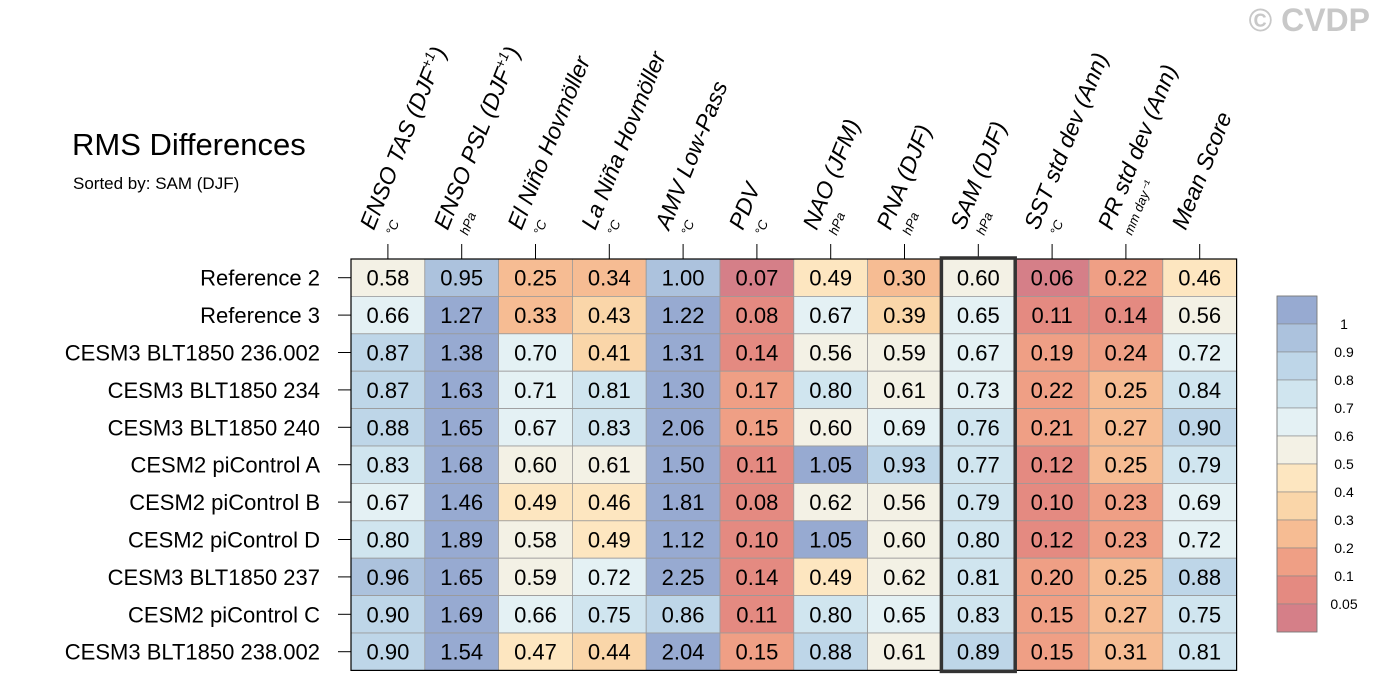 Image resolution: width=1384 pixels, height=692 pixels. I want to click on cell-value: 0.08, so click(756, 502).